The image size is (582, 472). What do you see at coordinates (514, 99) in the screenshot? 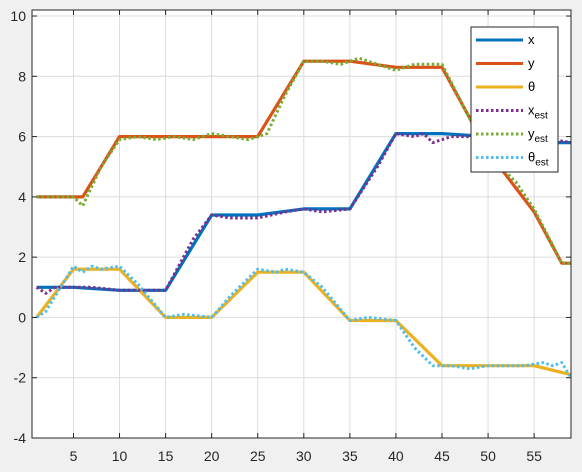
I see `legend-box` at bounding box center [514, 99].